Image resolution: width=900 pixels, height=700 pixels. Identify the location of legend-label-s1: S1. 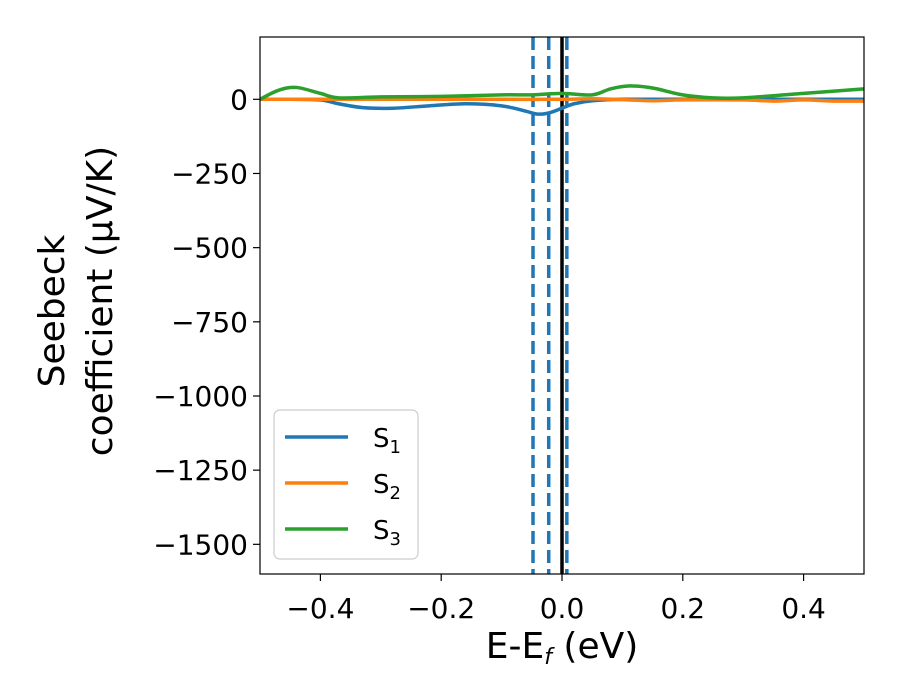
(387, 441).